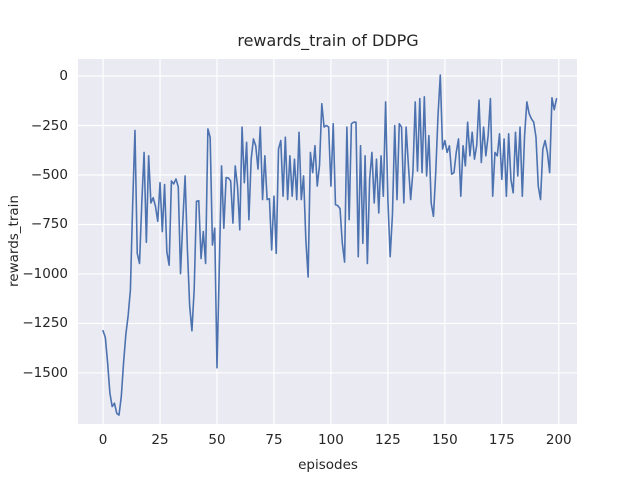 Image resolution: width=640 pixels, height=480 pixels. What do you see at coordinates (45, 323) in the screenshot?
I see `y-tick-label: −1250` at bounding box center [45, 323].